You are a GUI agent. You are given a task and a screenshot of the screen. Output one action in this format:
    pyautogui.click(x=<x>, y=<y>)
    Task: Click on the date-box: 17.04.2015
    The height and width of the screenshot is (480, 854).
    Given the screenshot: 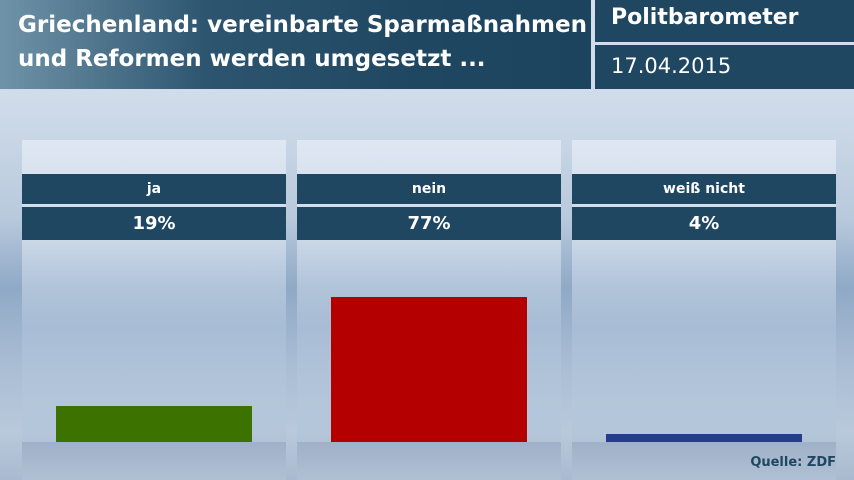 What is the action you would take?
    pyautogui.click(x=724, y=67)
    